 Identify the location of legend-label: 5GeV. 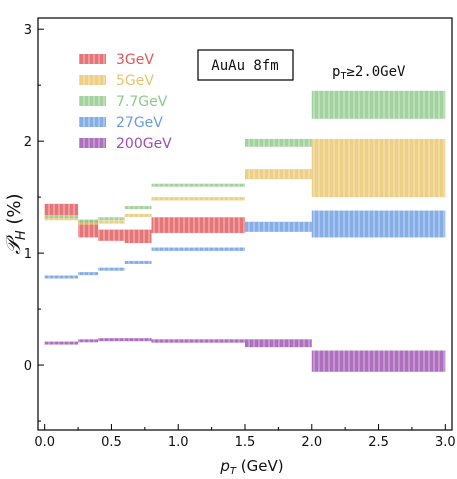
(135, 81).